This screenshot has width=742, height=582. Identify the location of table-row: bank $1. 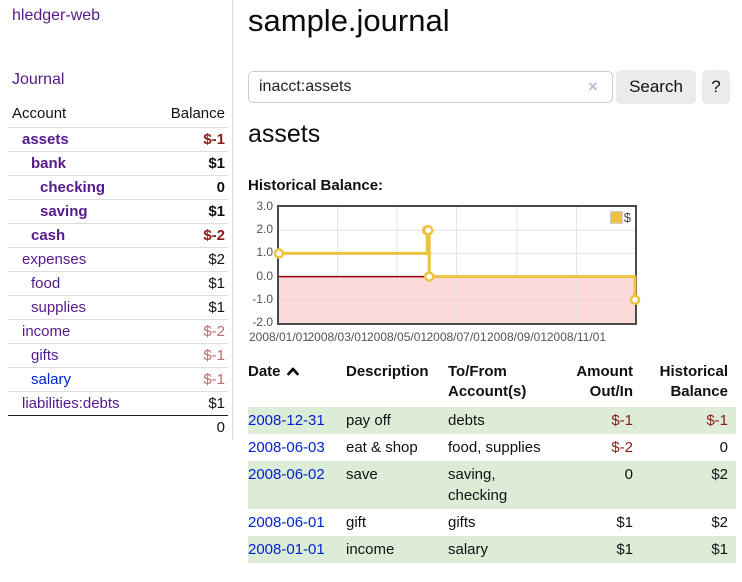
(118, 163).